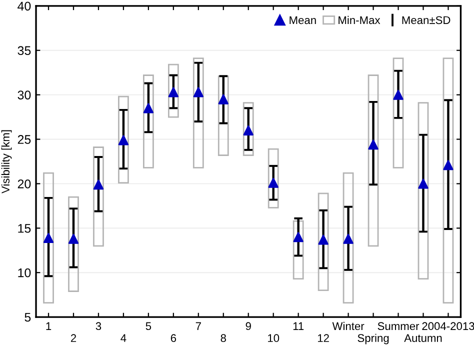 This screenshot has height=348, width=474. Describe the element at coordinates (149, 326) in the screenshot. I see `x-tick-label: 5` at that location.